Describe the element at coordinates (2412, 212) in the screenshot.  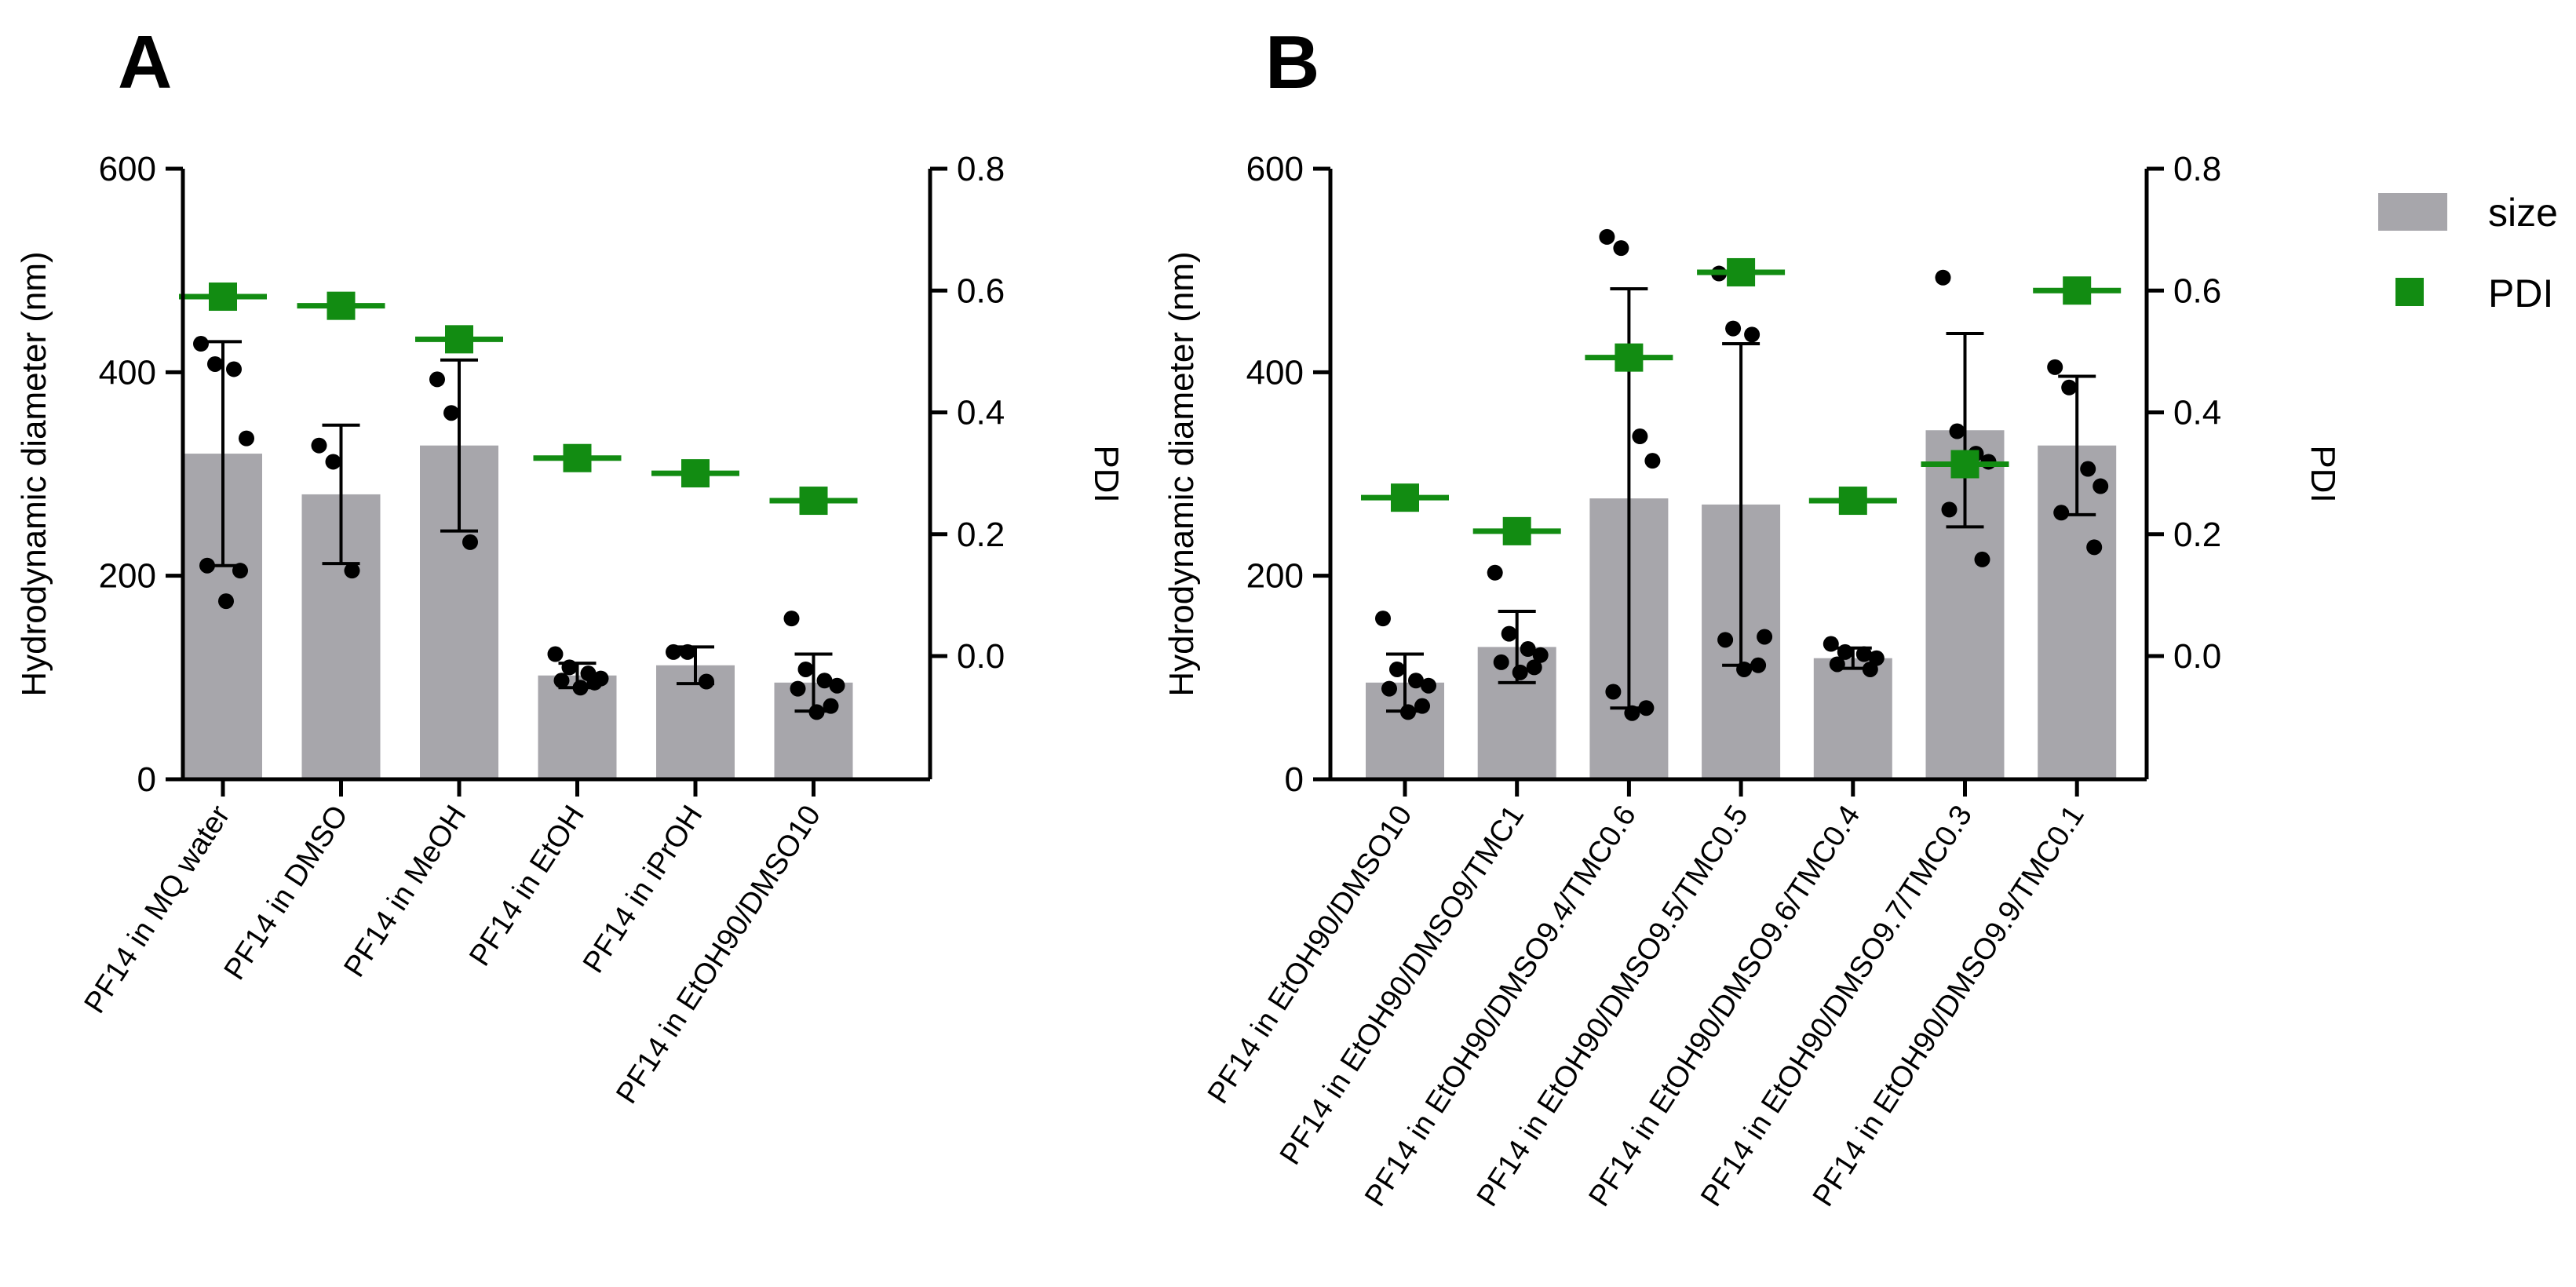
I see `legend-size-swatch` at that location.